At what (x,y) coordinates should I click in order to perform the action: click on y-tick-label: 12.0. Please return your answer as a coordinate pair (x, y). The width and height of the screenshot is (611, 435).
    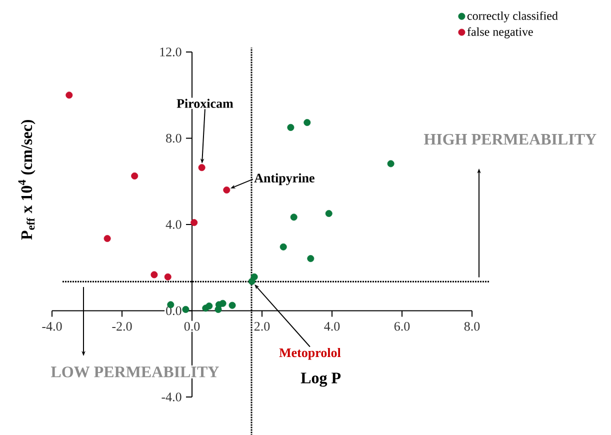
    Looking at the image, I should click on (171, 52).